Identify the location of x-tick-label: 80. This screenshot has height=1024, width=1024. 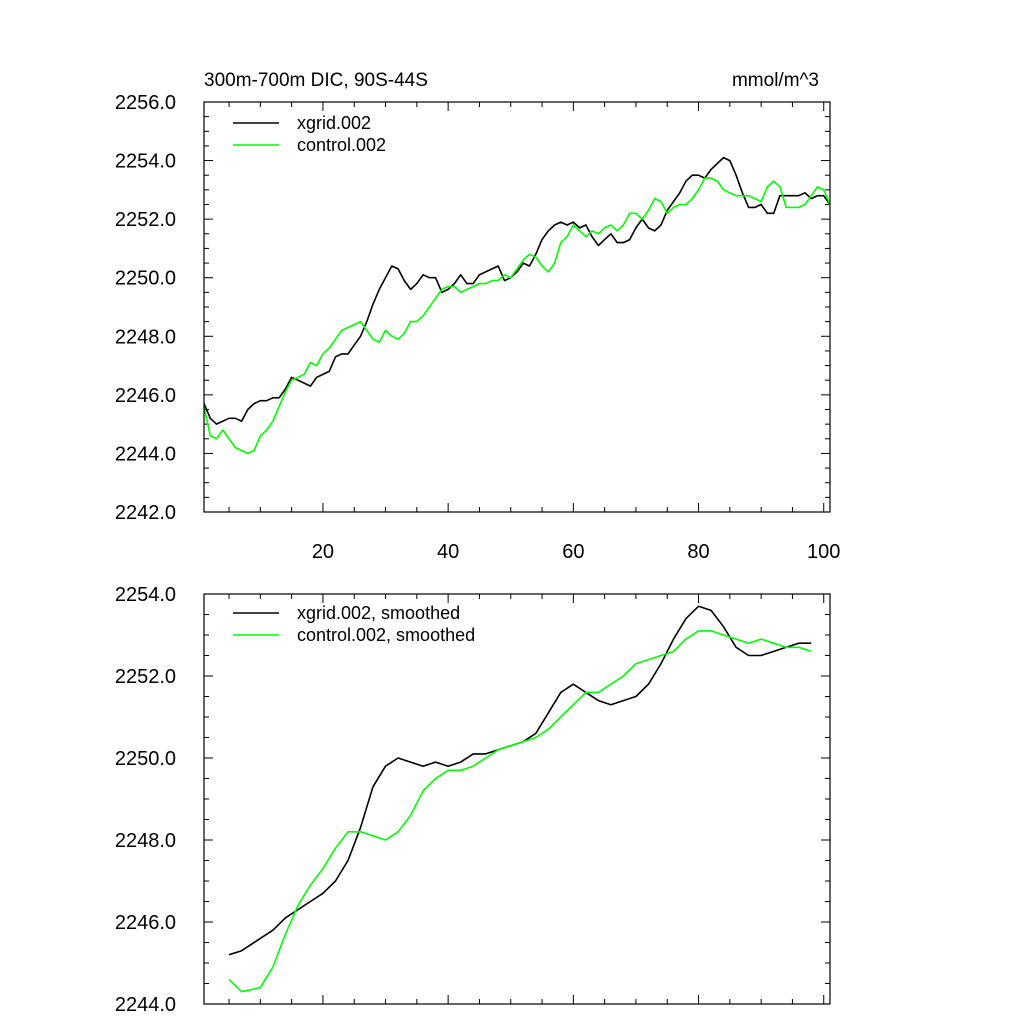
(698, 552).